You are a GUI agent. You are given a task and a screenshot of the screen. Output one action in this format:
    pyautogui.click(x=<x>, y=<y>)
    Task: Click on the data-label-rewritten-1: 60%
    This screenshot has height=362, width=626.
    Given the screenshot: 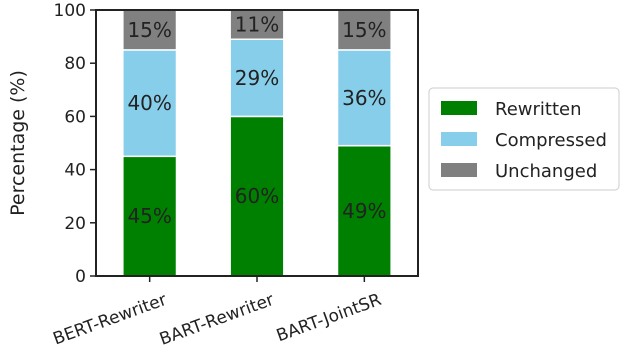 What is the action you would take?
    pyautogui.click(x=257, y=196)
    